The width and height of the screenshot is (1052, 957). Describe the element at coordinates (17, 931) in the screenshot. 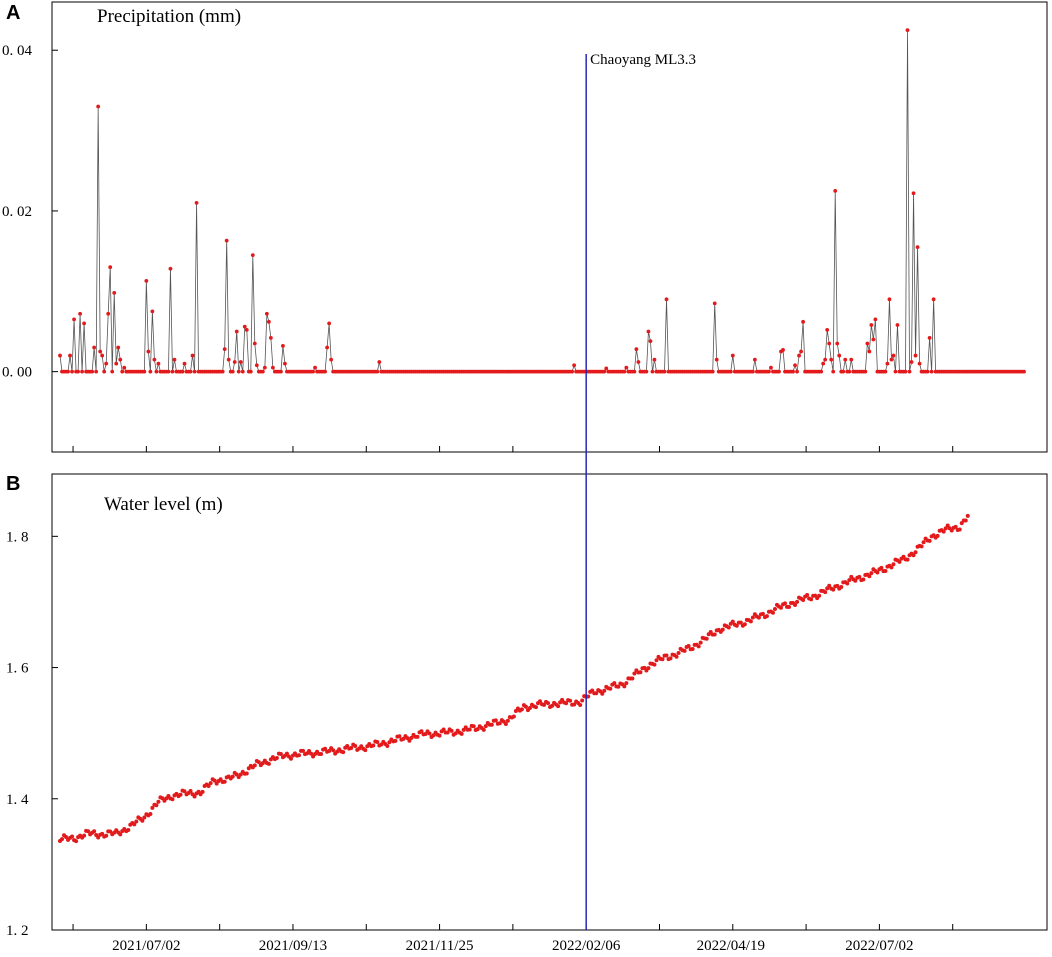

I see `y-tick-label: 1. 2` at that location.